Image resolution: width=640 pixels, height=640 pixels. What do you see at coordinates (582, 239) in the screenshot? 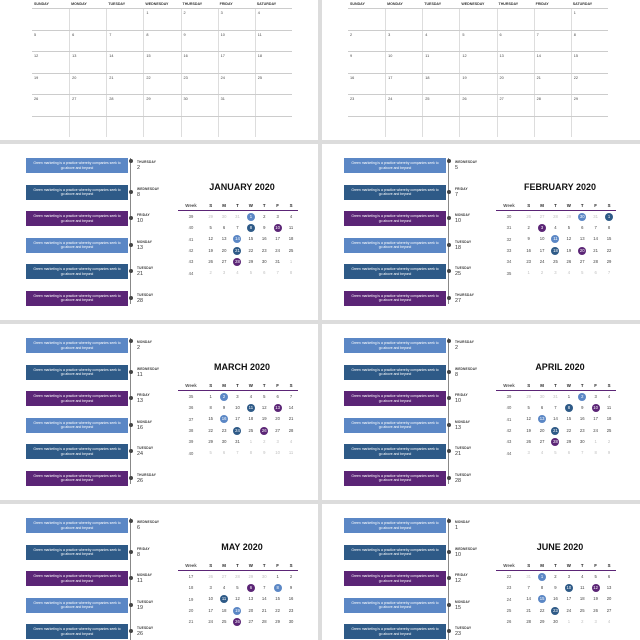
I see `table-day-cell: 13` at bounding box center [582, 239].